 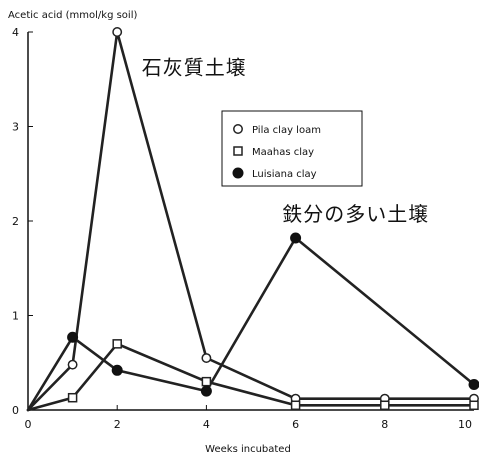 I want to click on x-tick-label: 0, so click(x=28, y=424).